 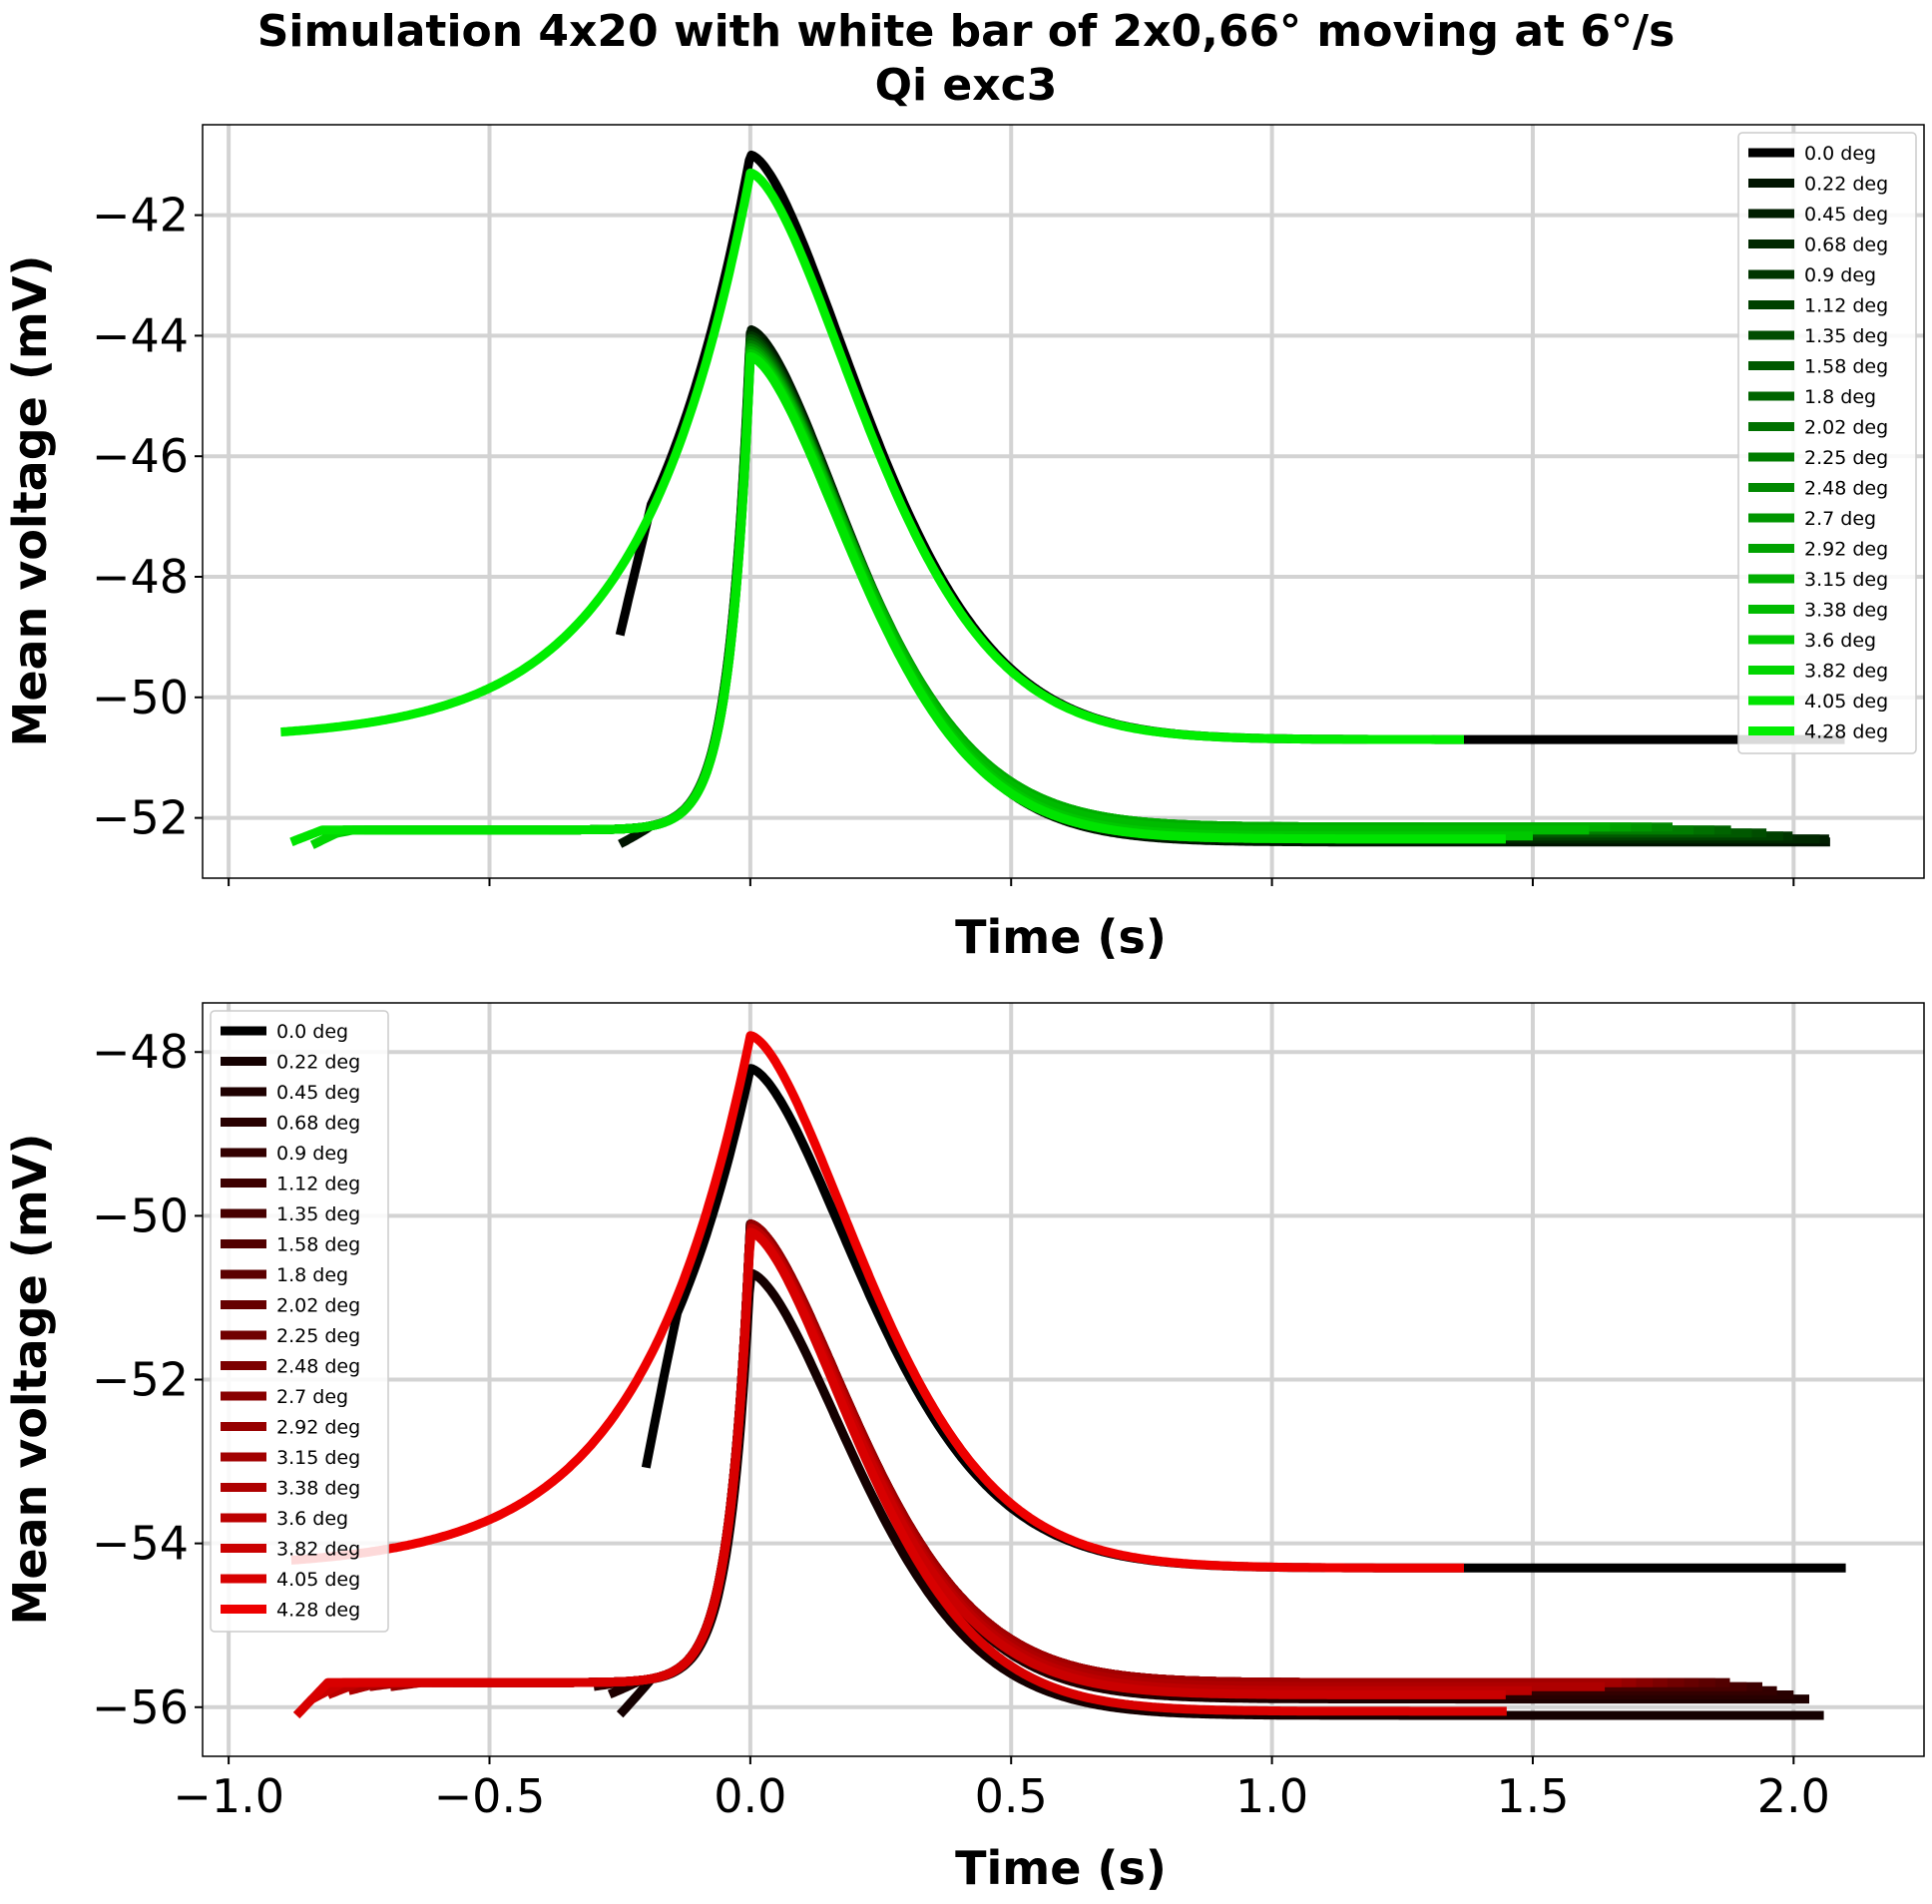 I want to click on top-plot-legend-label: 2.7 deg, so click(x=1840, y=519).